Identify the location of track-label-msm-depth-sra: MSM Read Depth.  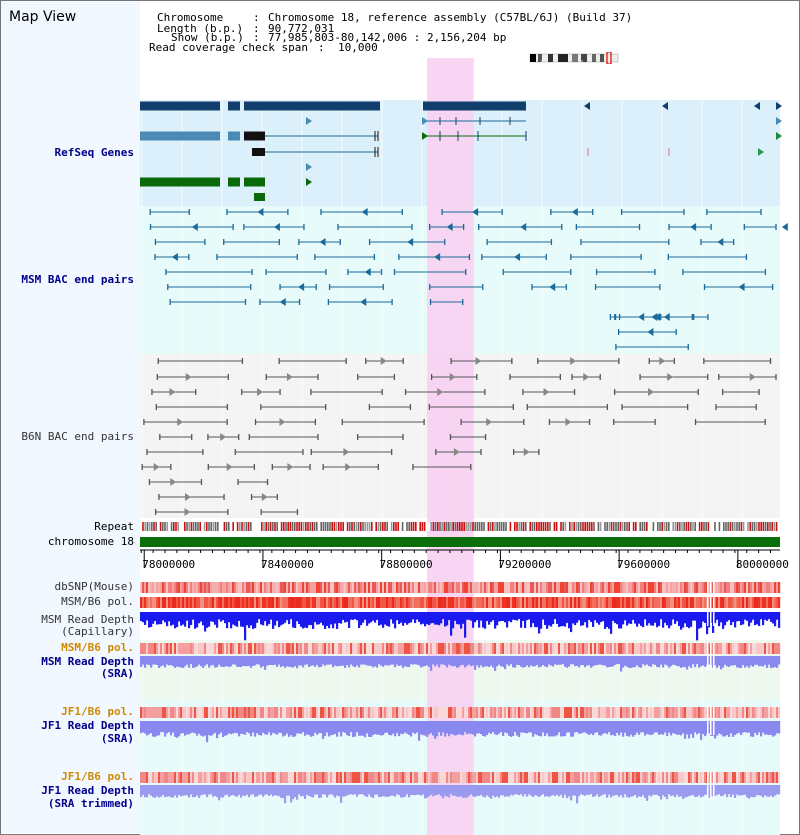
(87, 661).